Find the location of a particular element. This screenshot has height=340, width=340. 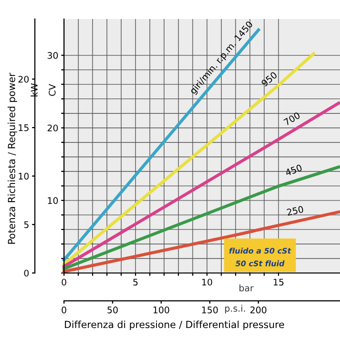

text: 950 is located at coordinates (269, 79).